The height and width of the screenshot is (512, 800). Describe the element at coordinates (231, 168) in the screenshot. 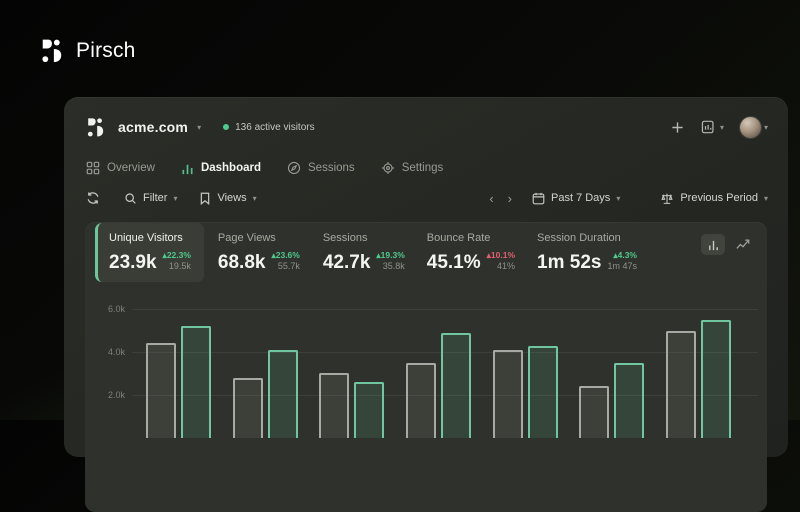

I see `tab-label: Dashboard` at that location.